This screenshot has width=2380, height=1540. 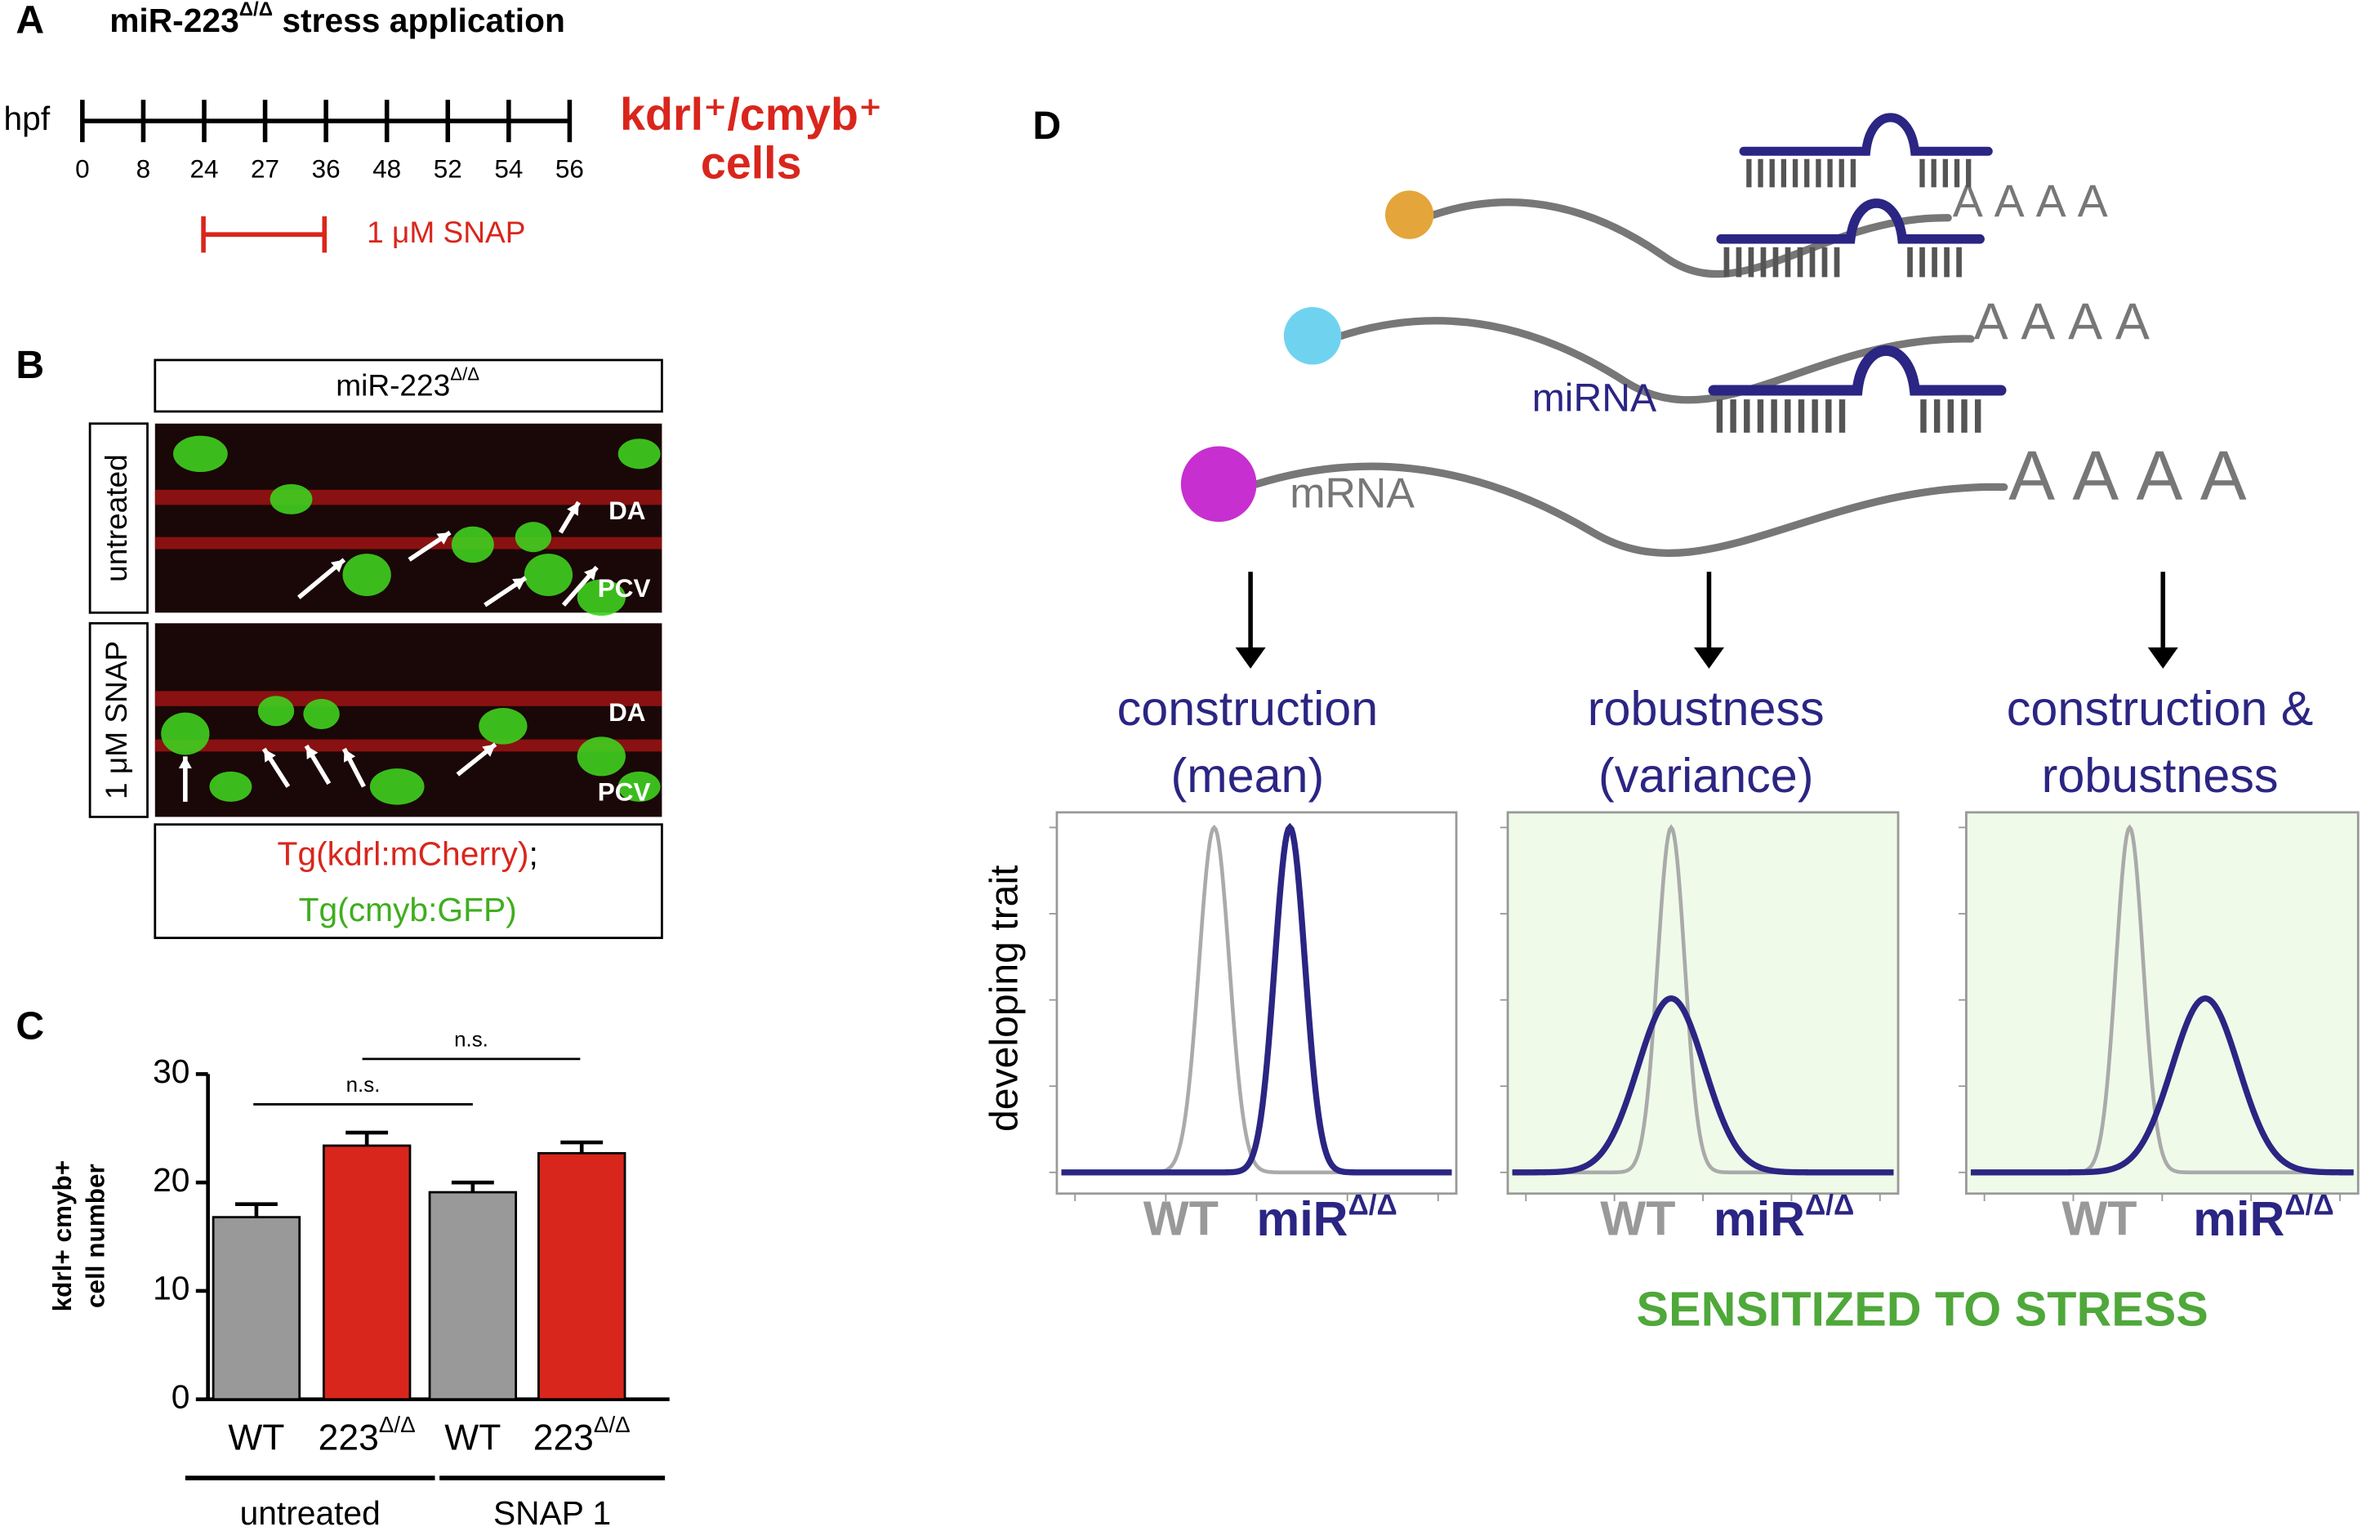 What do you see at coordinates (398, 1424) in the screenshot?
I see `category-sup: Δ/Δ` at bounding box center [398, 1424].